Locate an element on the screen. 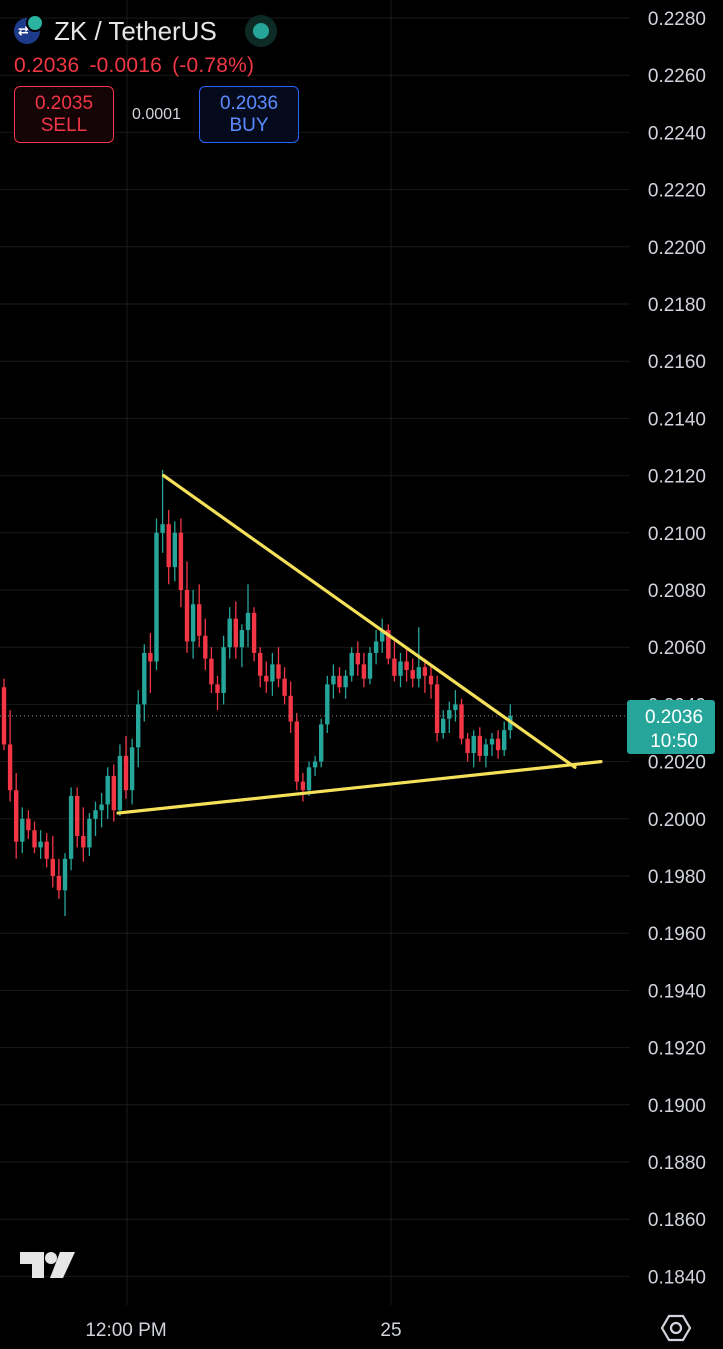 Image resolution: width=723 pixels, height=1349 pixels. y-tick-label: 0.2240 is located at coordinates (677, 133).